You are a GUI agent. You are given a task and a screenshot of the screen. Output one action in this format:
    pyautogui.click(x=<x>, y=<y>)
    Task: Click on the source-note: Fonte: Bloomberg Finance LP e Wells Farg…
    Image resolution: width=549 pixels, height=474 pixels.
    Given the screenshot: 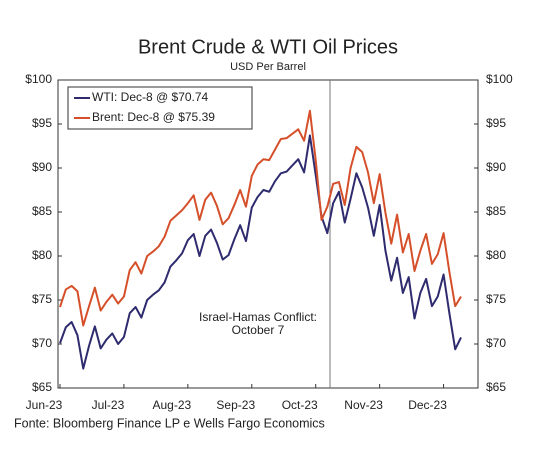 What is the action you would take?
    pyautogui.click(x=169, y=423)
    